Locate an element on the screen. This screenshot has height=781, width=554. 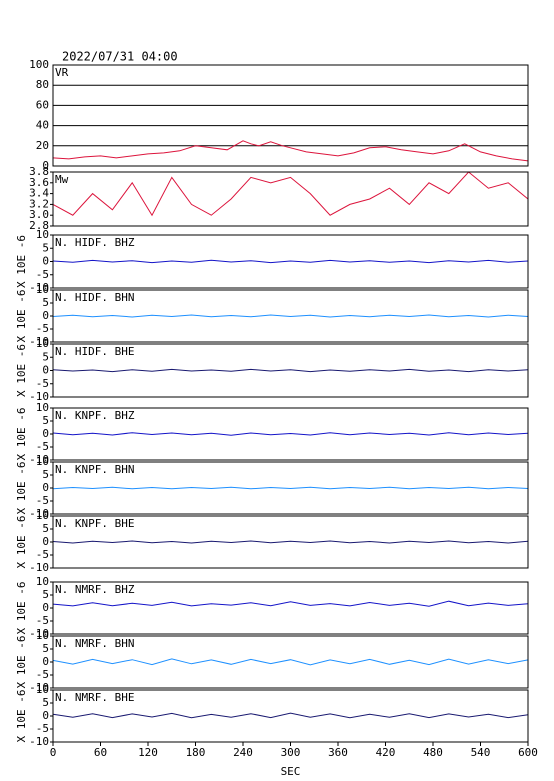
panel-label: VR is located at coordinates (62, 72).